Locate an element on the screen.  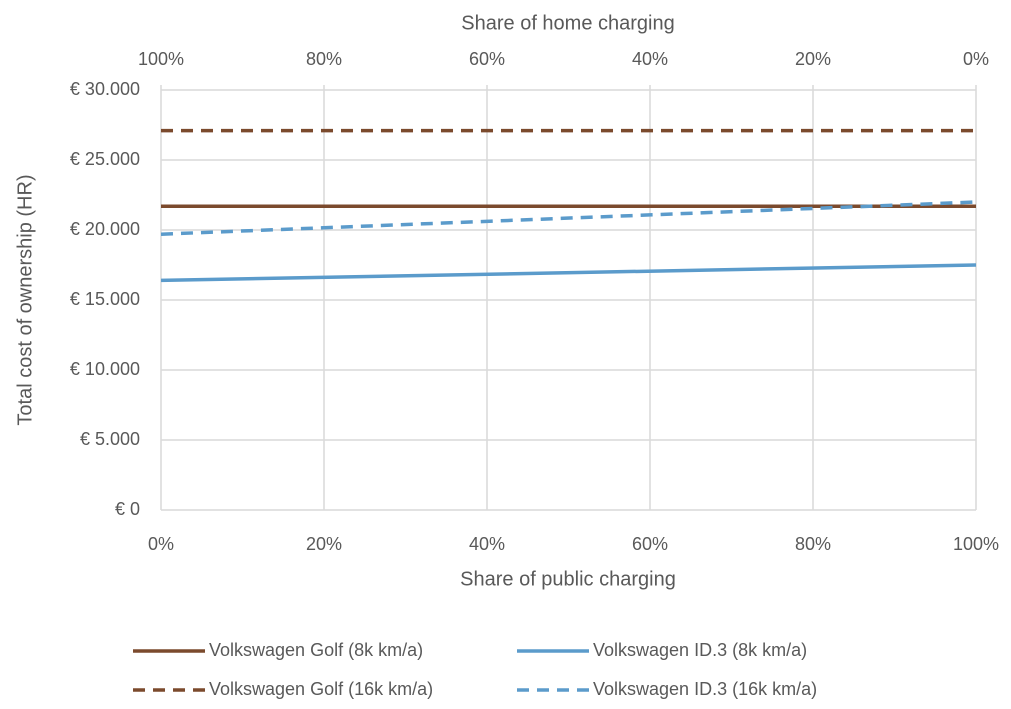
x-tick-label: 0% is located at coordinates (161, 544).